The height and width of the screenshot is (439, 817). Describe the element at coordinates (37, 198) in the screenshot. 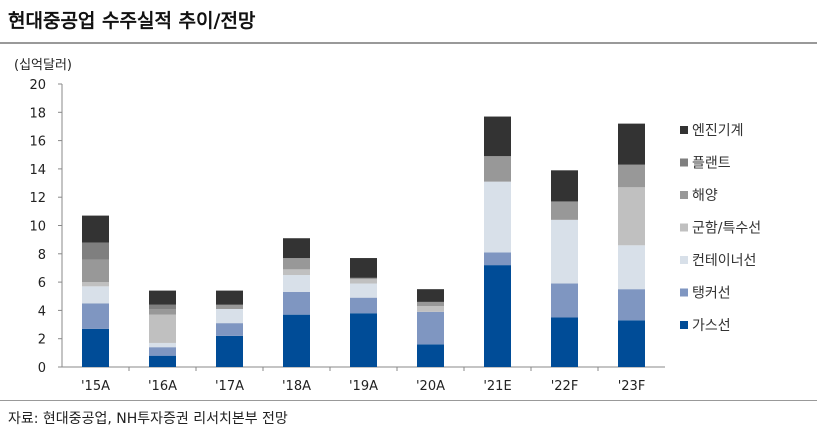

I see `y-tick-label: 12` at that location.